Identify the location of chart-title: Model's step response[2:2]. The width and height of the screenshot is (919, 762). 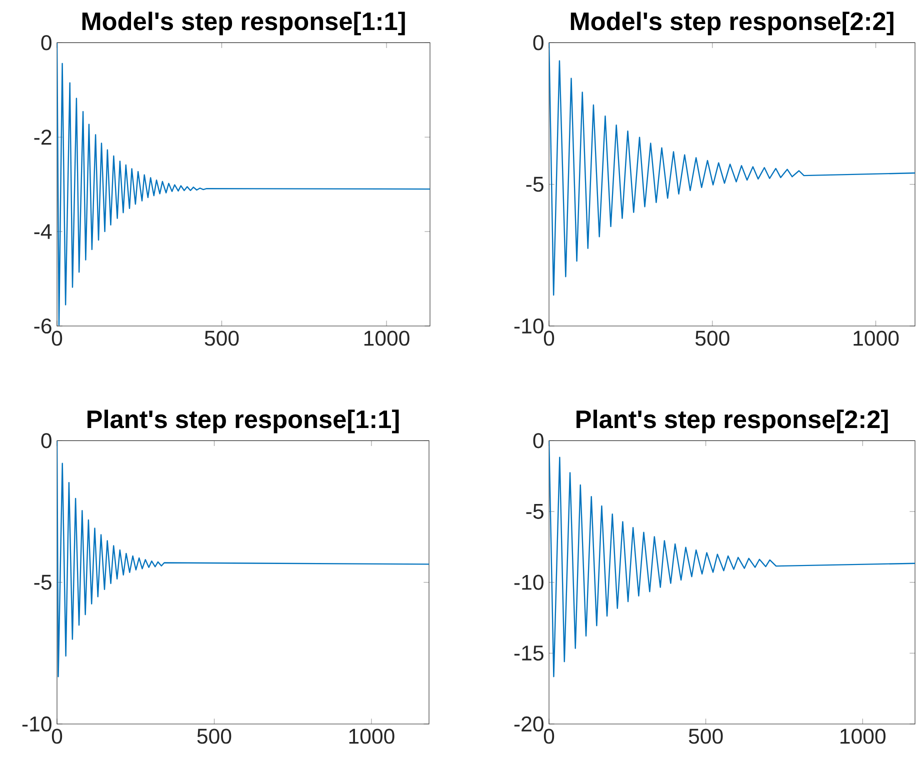
(732, 24).